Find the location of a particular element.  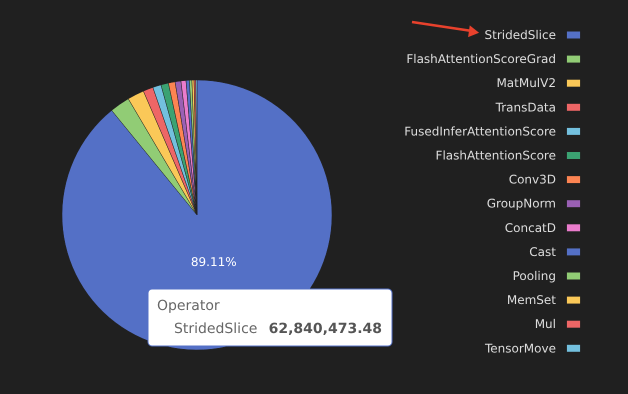

text: 62,840,473.48 is located at coordinates (325, 329).